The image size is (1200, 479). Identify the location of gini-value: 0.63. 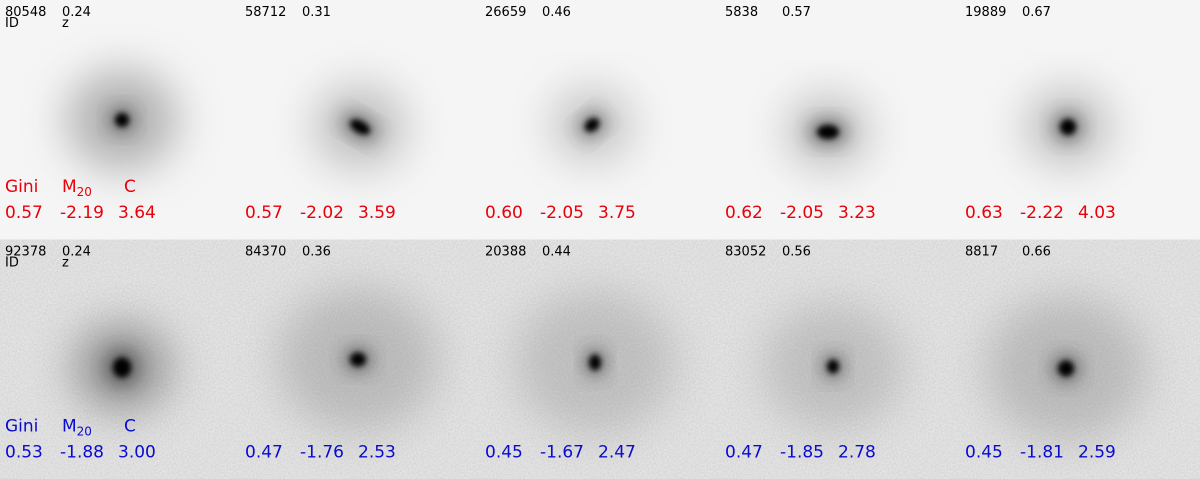
(984, 213).